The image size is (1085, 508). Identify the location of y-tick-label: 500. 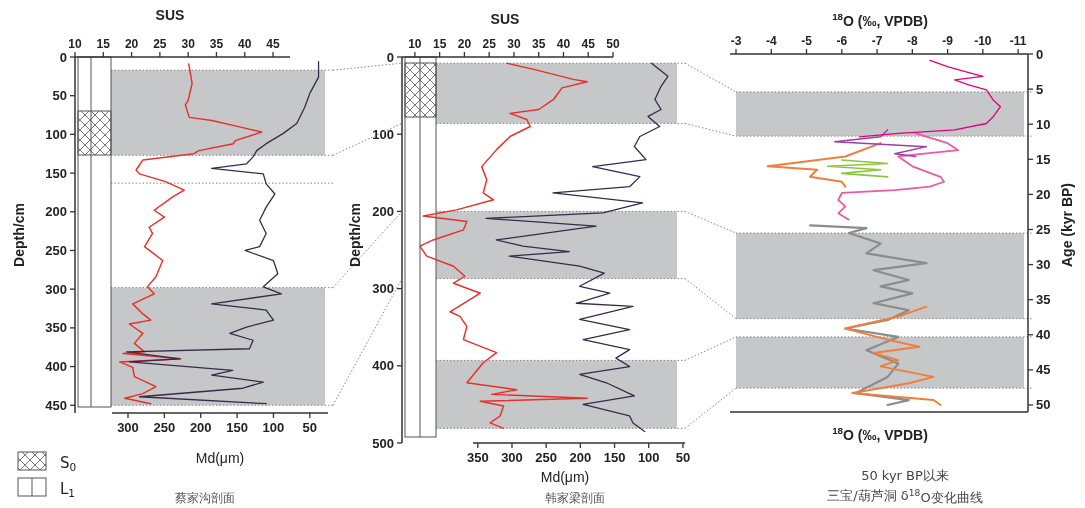
(383, 443).